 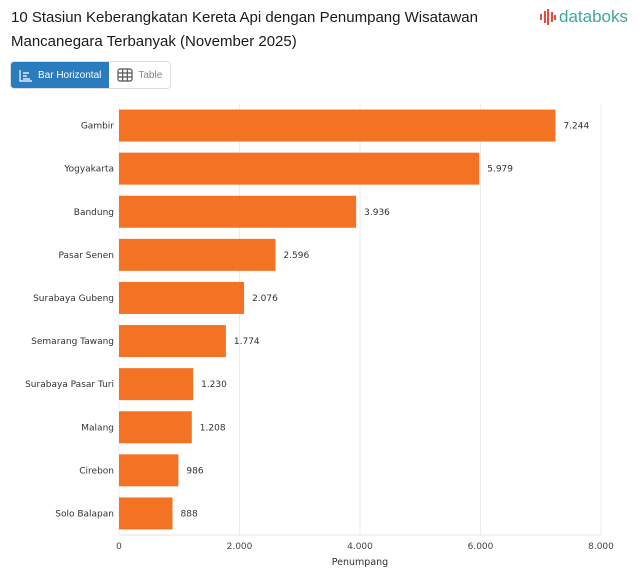 What do you see at coordinates (25, 75) in the screenshot?
I see `bar-chart-icon` at bounding box center [25, 75].